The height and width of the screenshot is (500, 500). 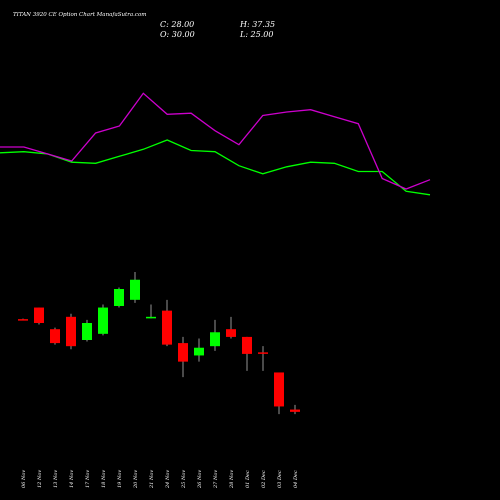 I want to click on candle-12-nov, so click(x=39, y=316).